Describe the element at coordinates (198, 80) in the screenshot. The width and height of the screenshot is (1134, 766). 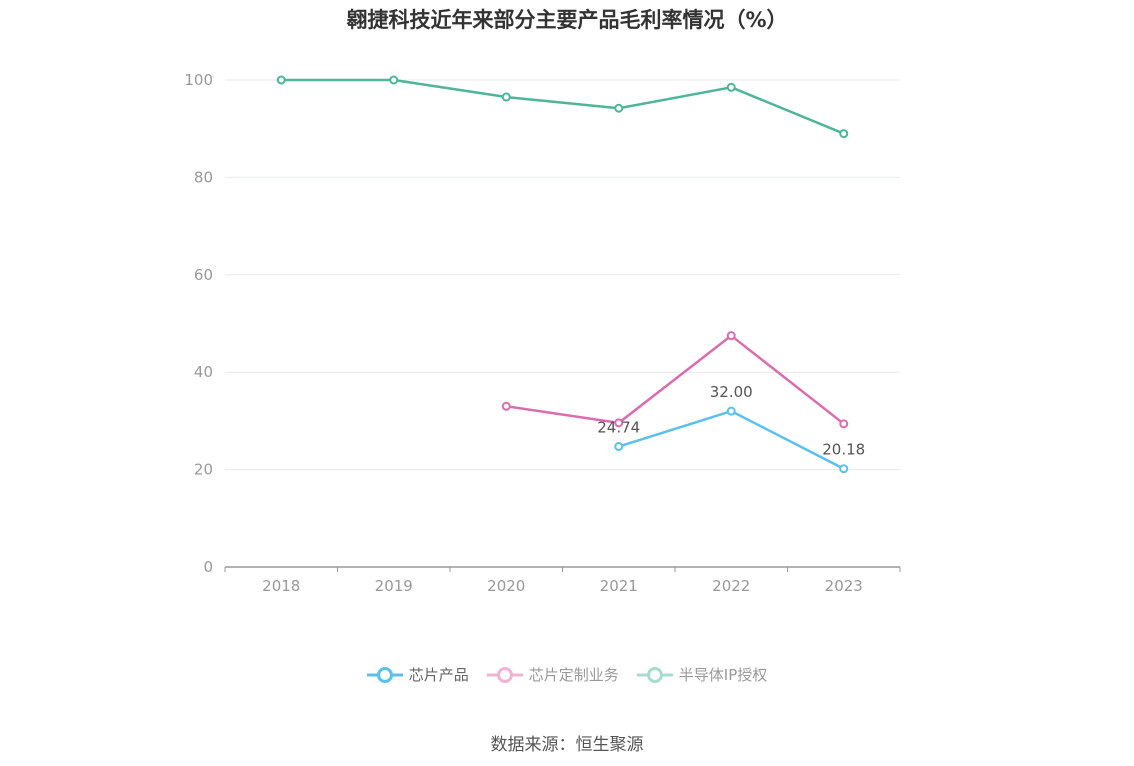
I see `y-tick-label: 100` at that location.